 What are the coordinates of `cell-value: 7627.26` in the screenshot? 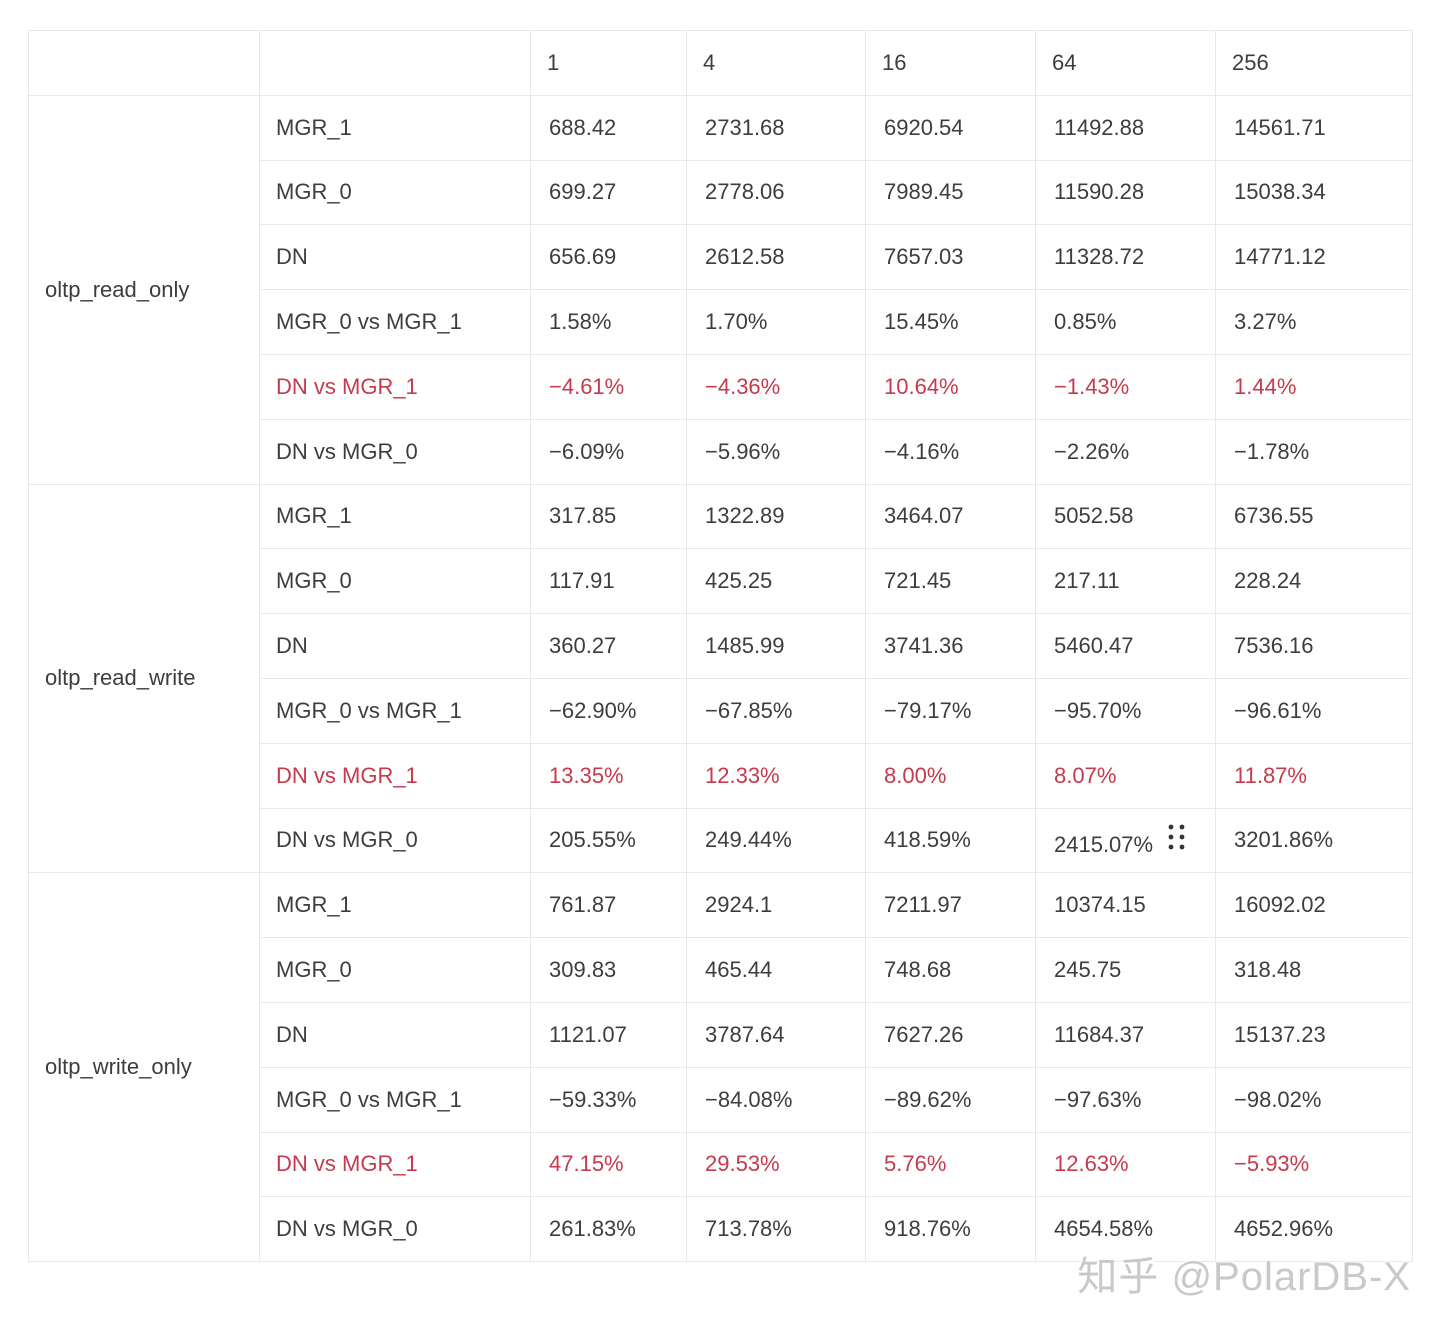 It's located at (924, 1034).